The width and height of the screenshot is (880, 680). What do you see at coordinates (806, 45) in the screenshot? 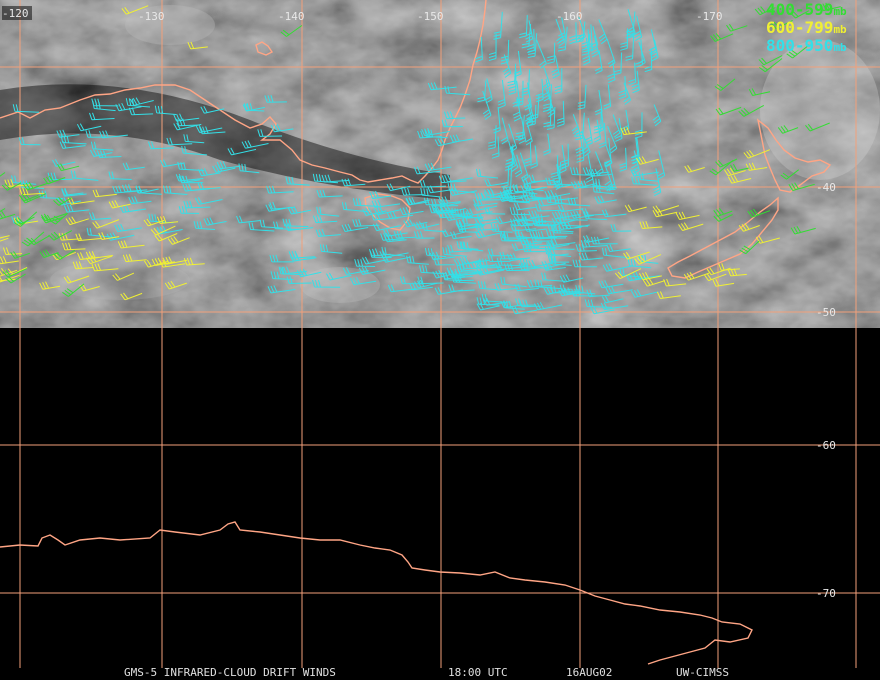
I see `legend-item-800: 800-950mb` at bounding box center [806, 45].